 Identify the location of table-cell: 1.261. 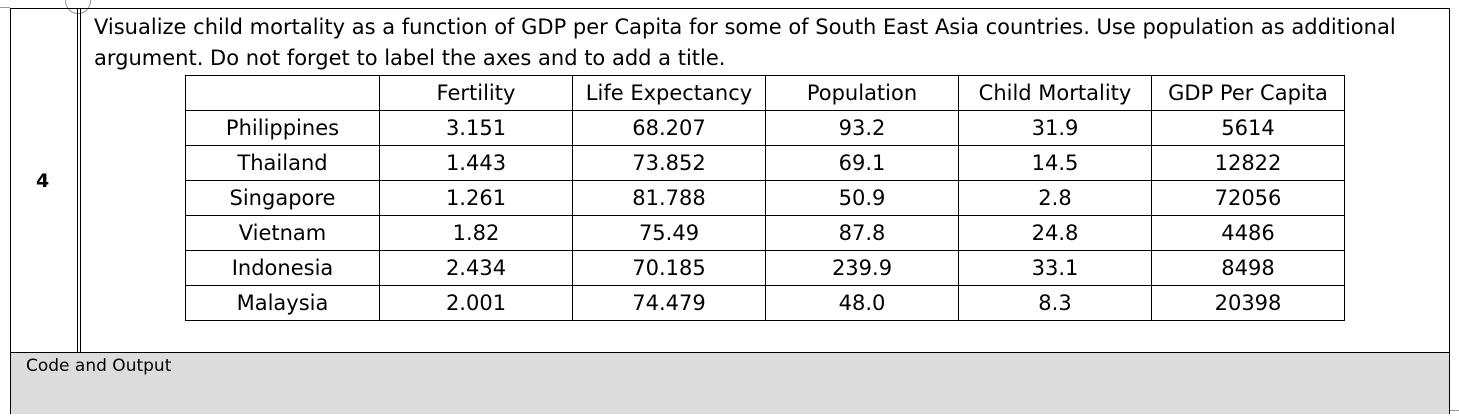
(476, 198).